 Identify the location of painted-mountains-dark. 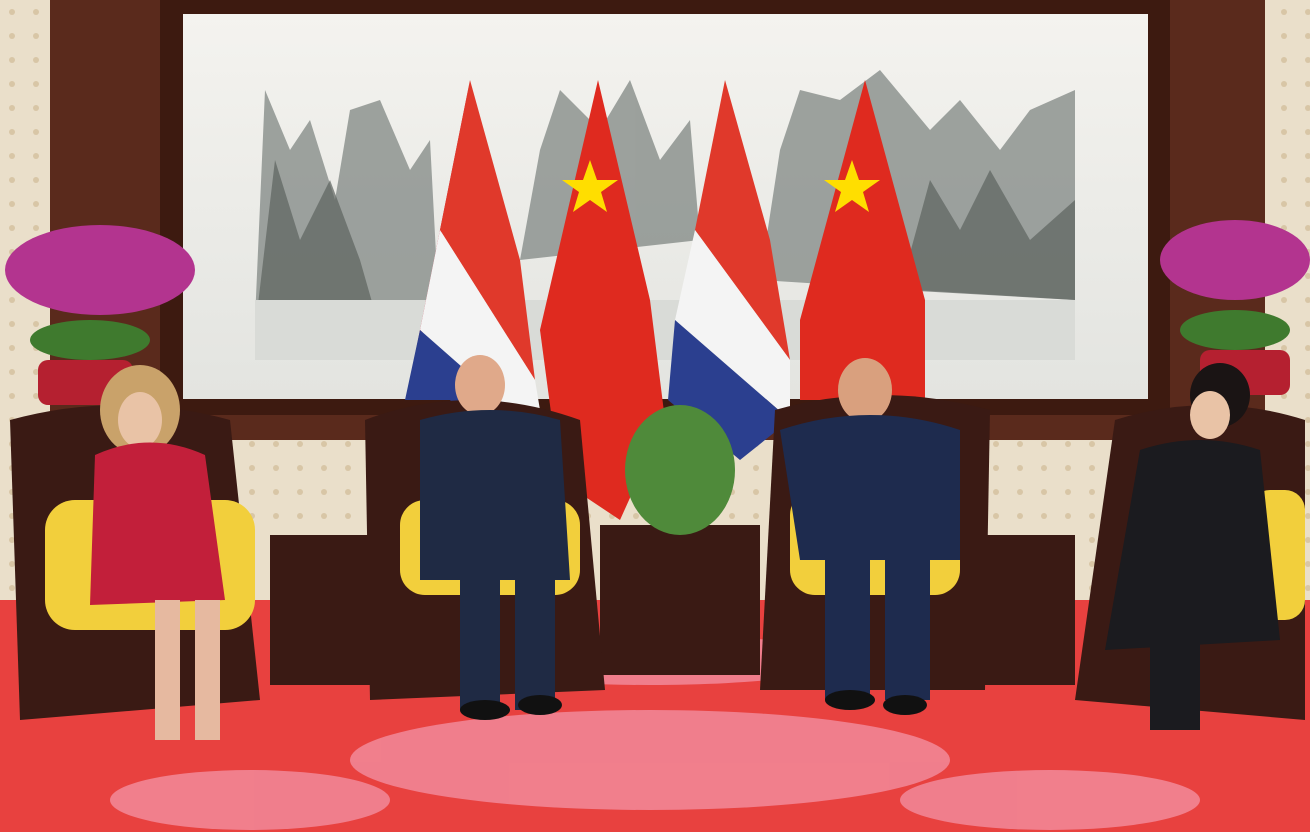
(665, 245).